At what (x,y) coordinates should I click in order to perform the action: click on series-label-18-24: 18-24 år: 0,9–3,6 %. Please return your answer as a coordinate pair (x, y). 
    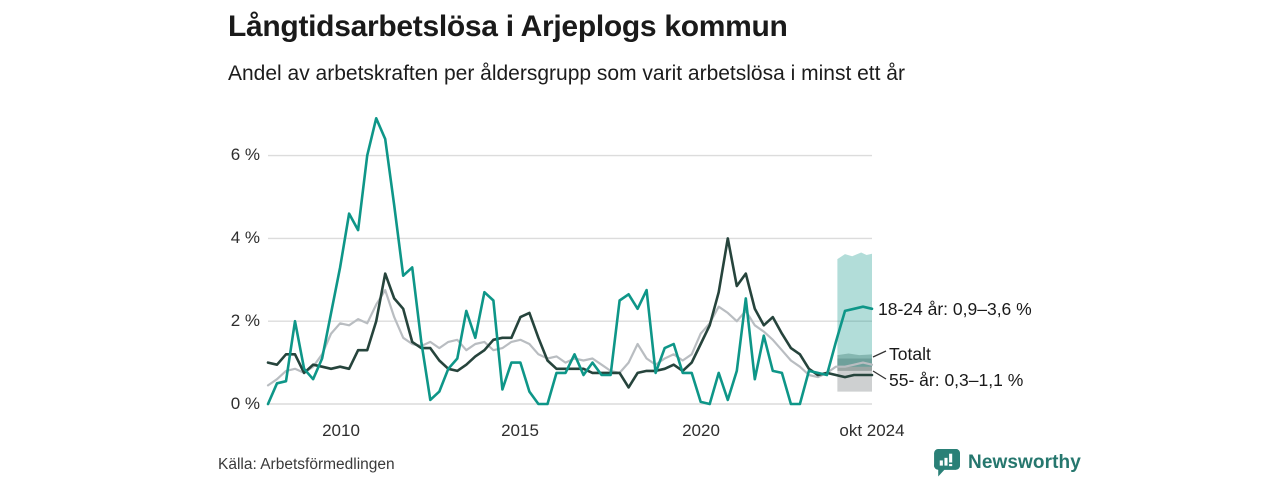
    Looking at the image, I should click on (955, 309).